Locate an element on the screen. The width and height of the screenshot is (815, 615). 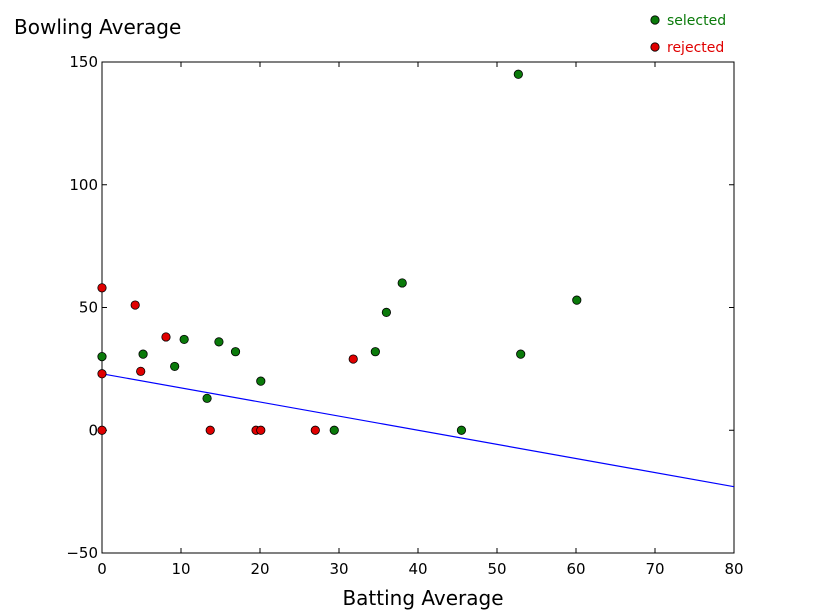
legend-label-rejected: rejected is located at coordinates (695, 48).